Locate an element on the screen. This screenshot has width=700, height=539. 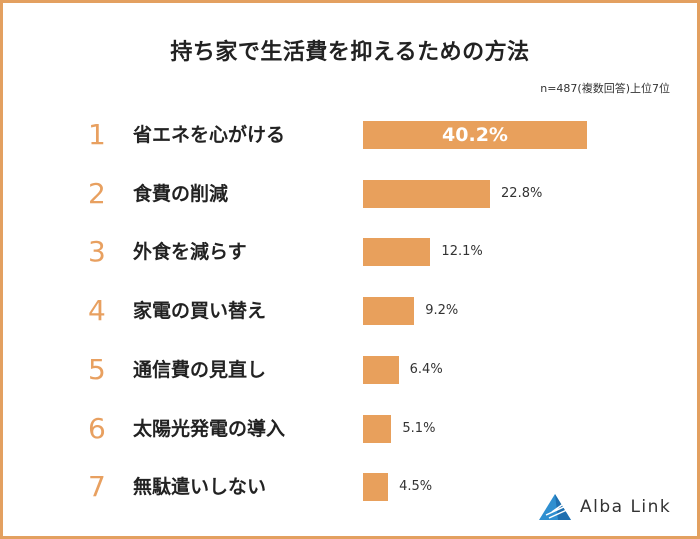
rank-number: 5 is located at coordinates (97, 369).